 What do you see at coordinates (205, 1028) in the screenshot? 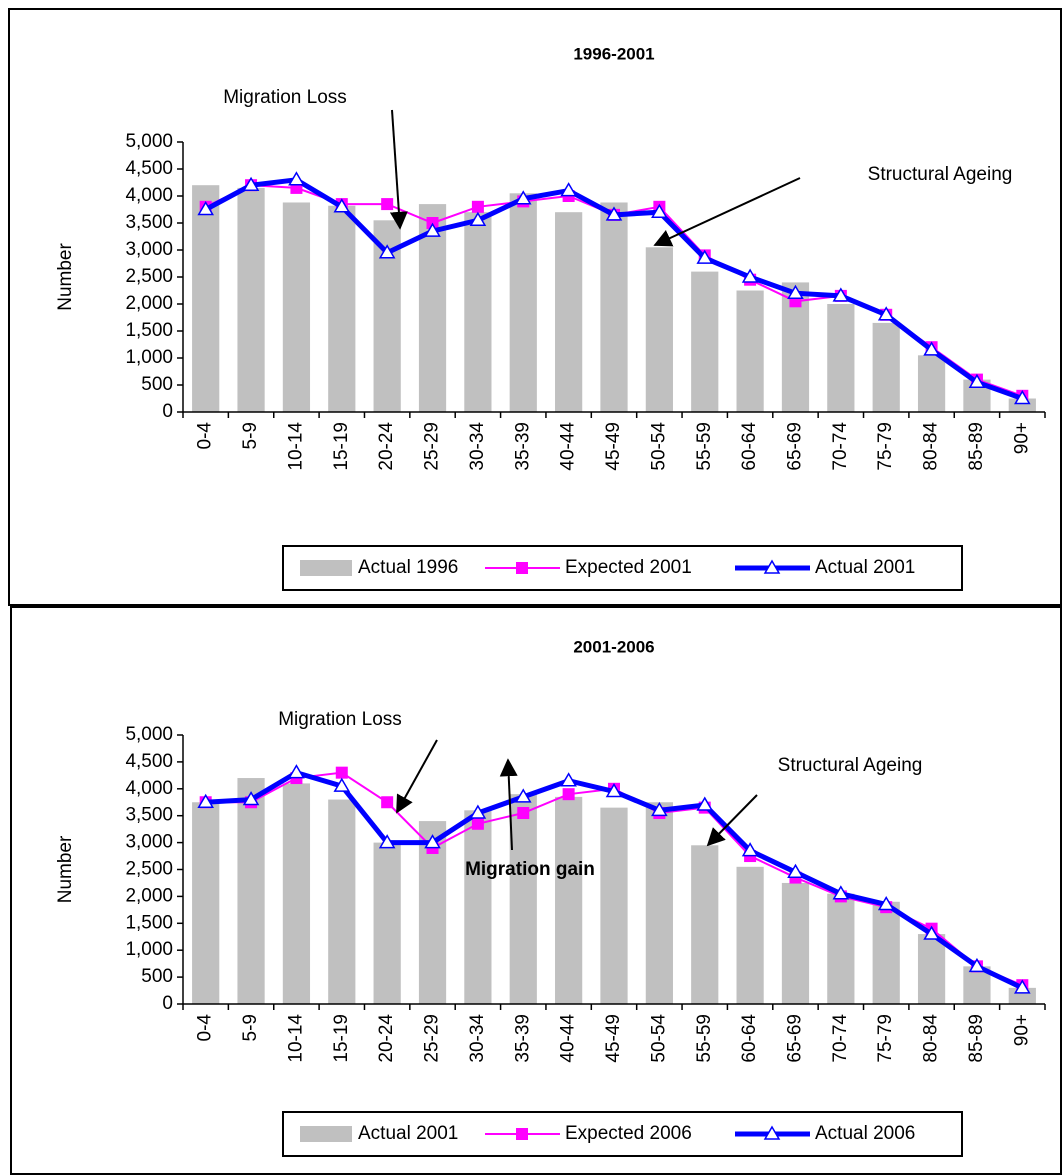
I see `x-tick-label: 0-4` at bounding box center [205, 1028].